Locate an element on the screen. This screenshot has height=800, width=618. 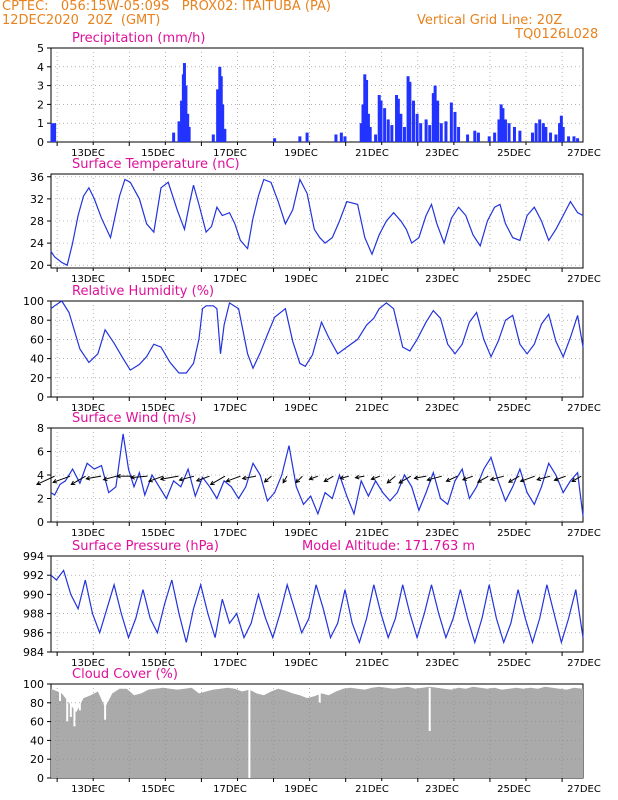
y-tick-label: 28 is located at coordinates (37, 221).